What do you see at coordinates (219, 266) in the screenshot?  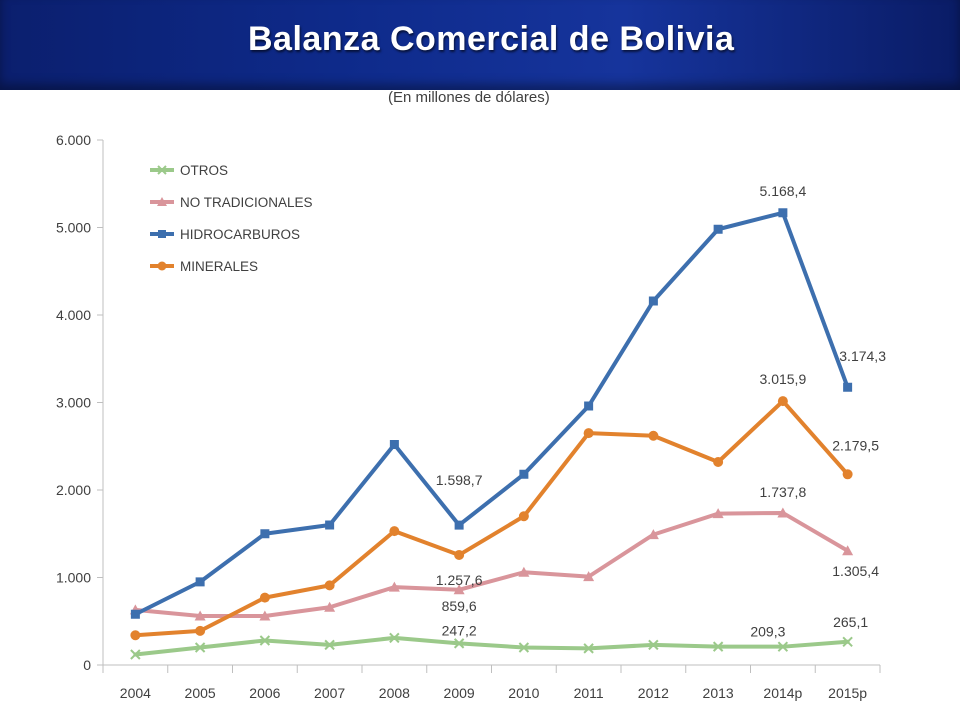 I see `legend-label: MINERALES` at bounding box center [219, 266].